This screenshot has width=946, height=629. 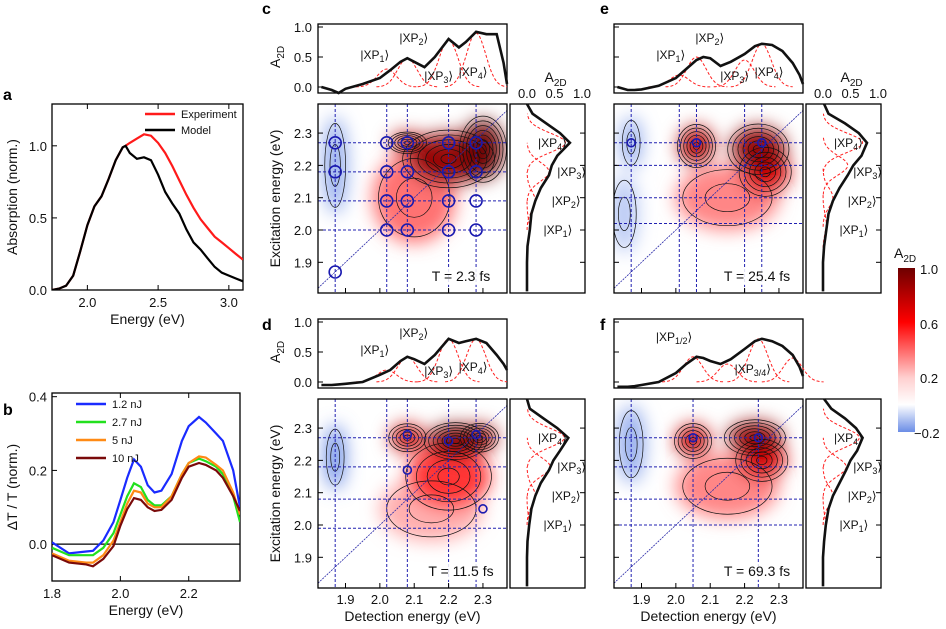 I want to click on y-tick-label: 1.0, so click(x=38, y=146).